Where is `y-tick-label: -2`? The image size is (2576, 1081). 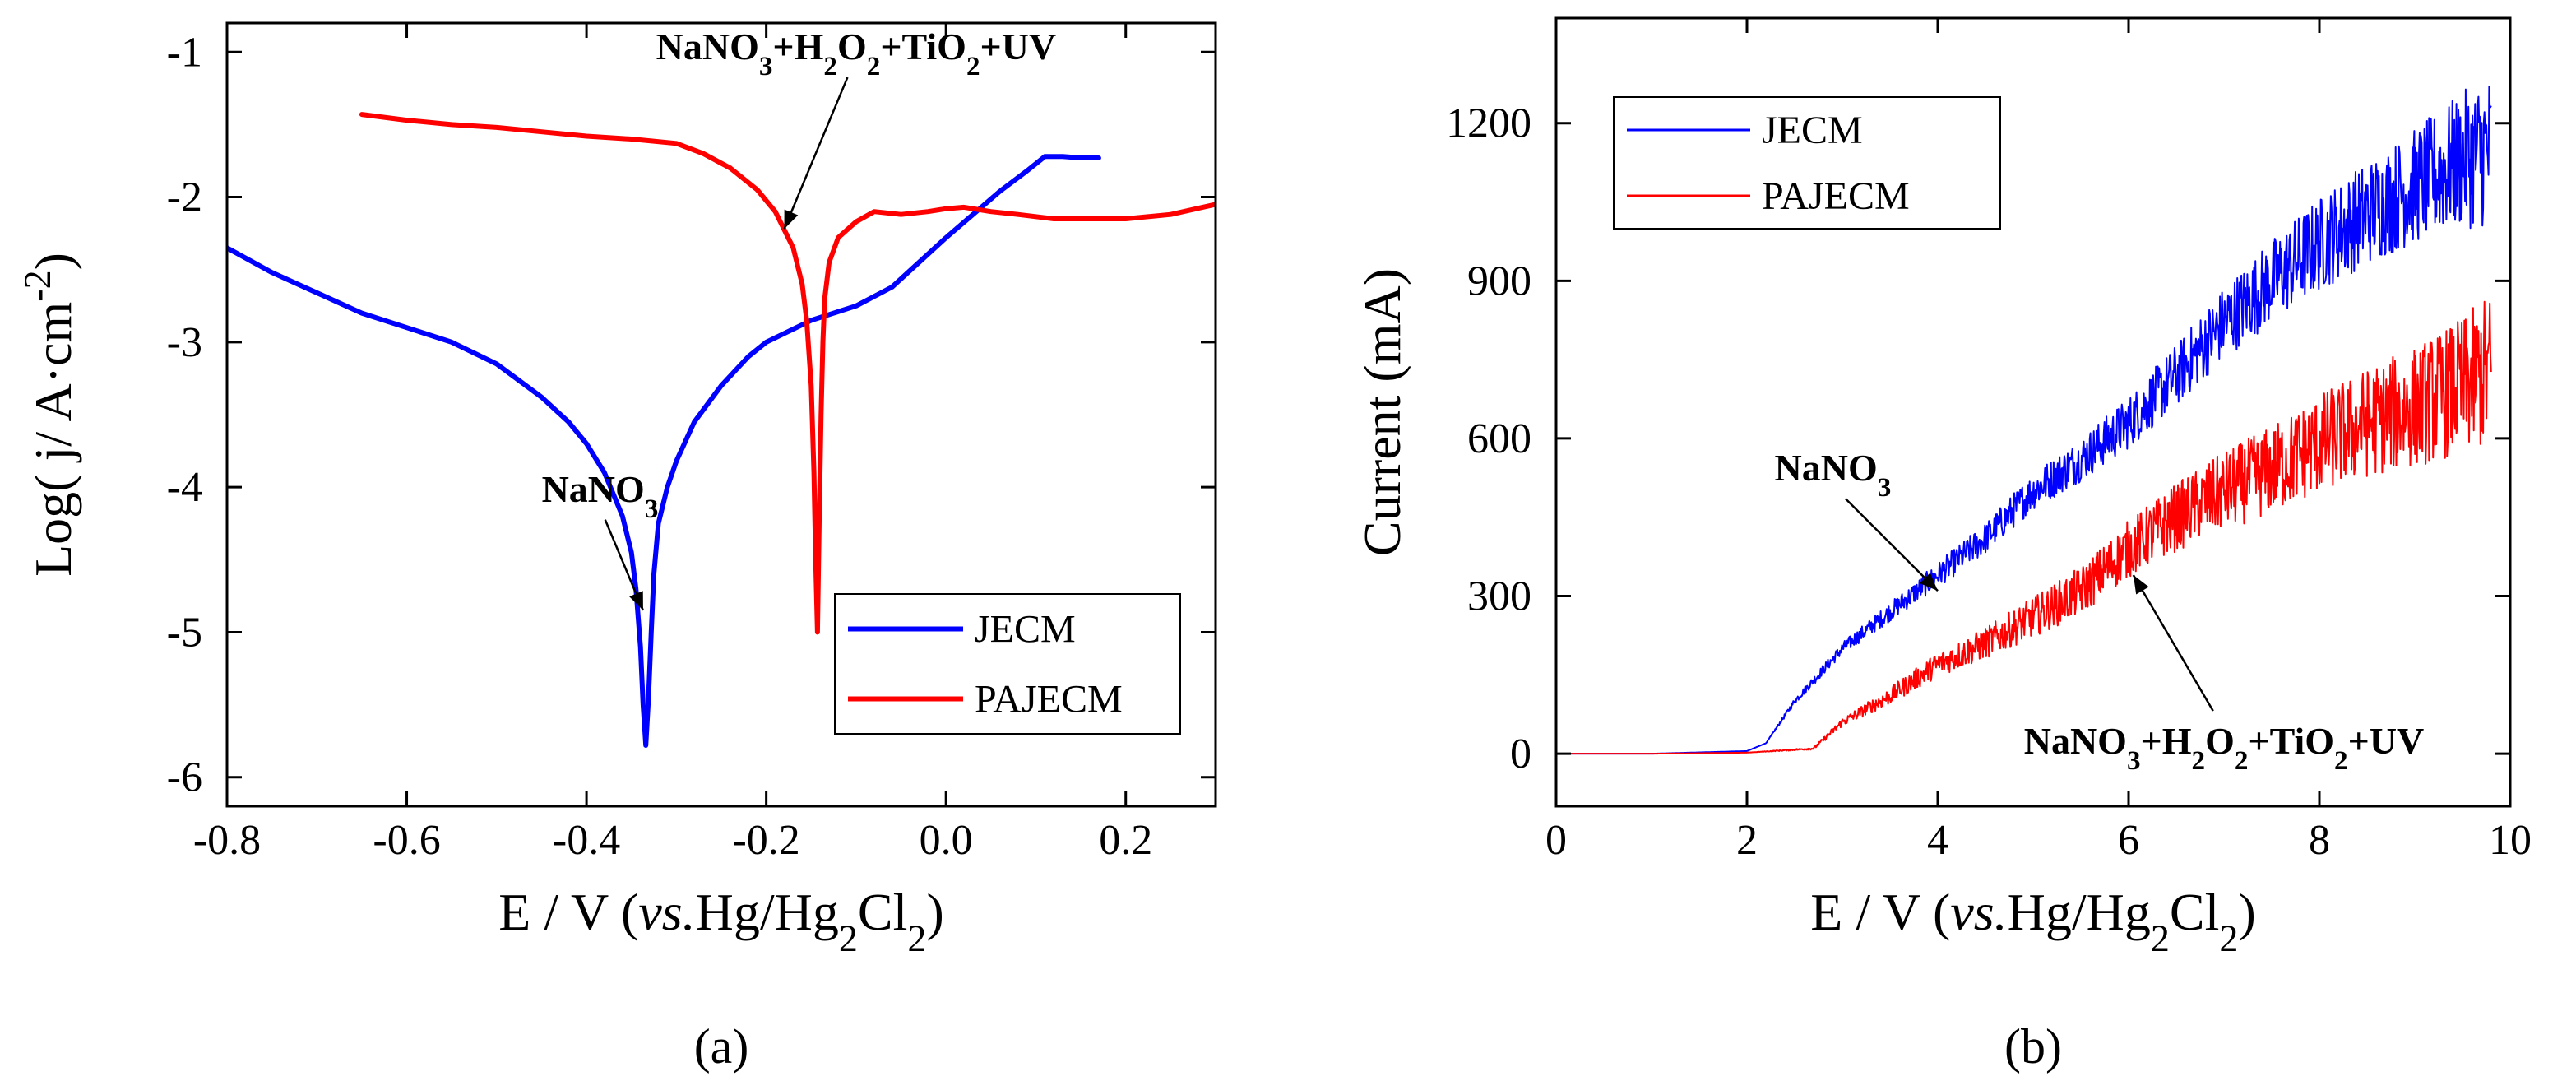
y-tick-label: -2 is located at coordinates (184, 197).